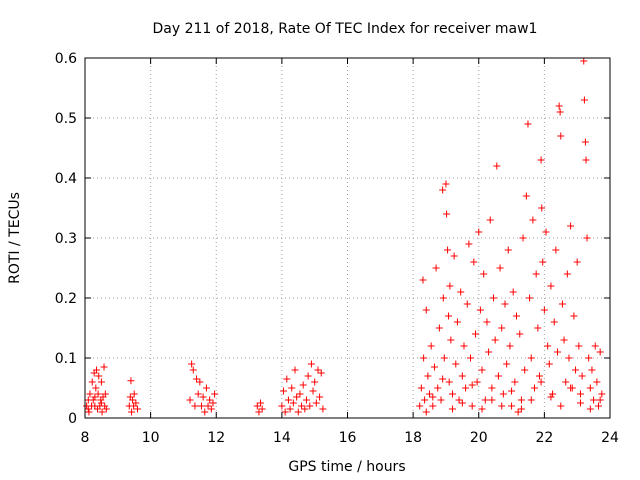  What do you see at coordinates (66, 239) in the screenshot?
I see `y-tick-label: 0.3` at bounding box center [66, 239].